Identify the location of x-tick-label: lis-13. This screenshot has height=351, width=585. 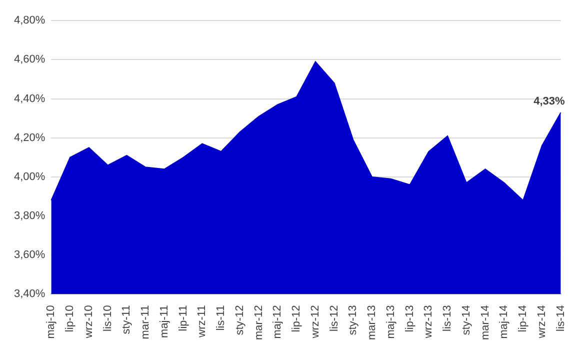
(448, 318).